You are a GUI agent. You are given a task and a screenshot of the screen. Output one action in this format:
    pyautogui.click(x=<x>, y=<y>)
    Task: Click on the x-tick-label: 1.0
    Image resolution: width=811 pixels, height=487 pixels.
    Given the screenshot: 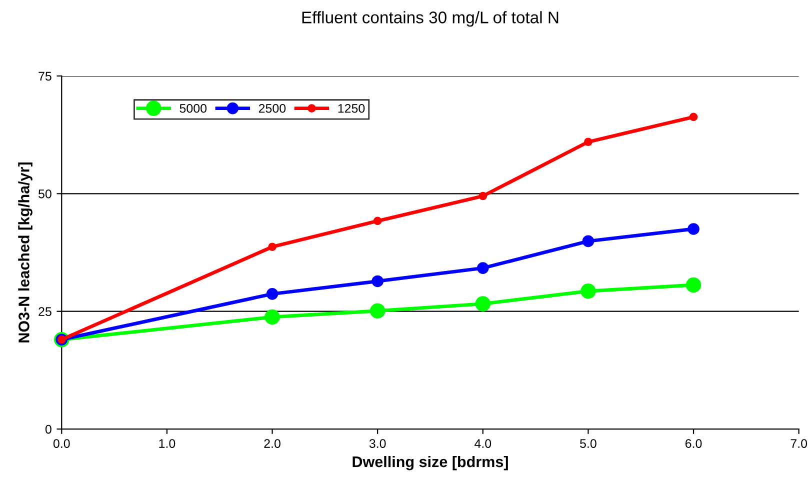 What is the action you would take?
    pyautogui.click(x=167, y=443)
    